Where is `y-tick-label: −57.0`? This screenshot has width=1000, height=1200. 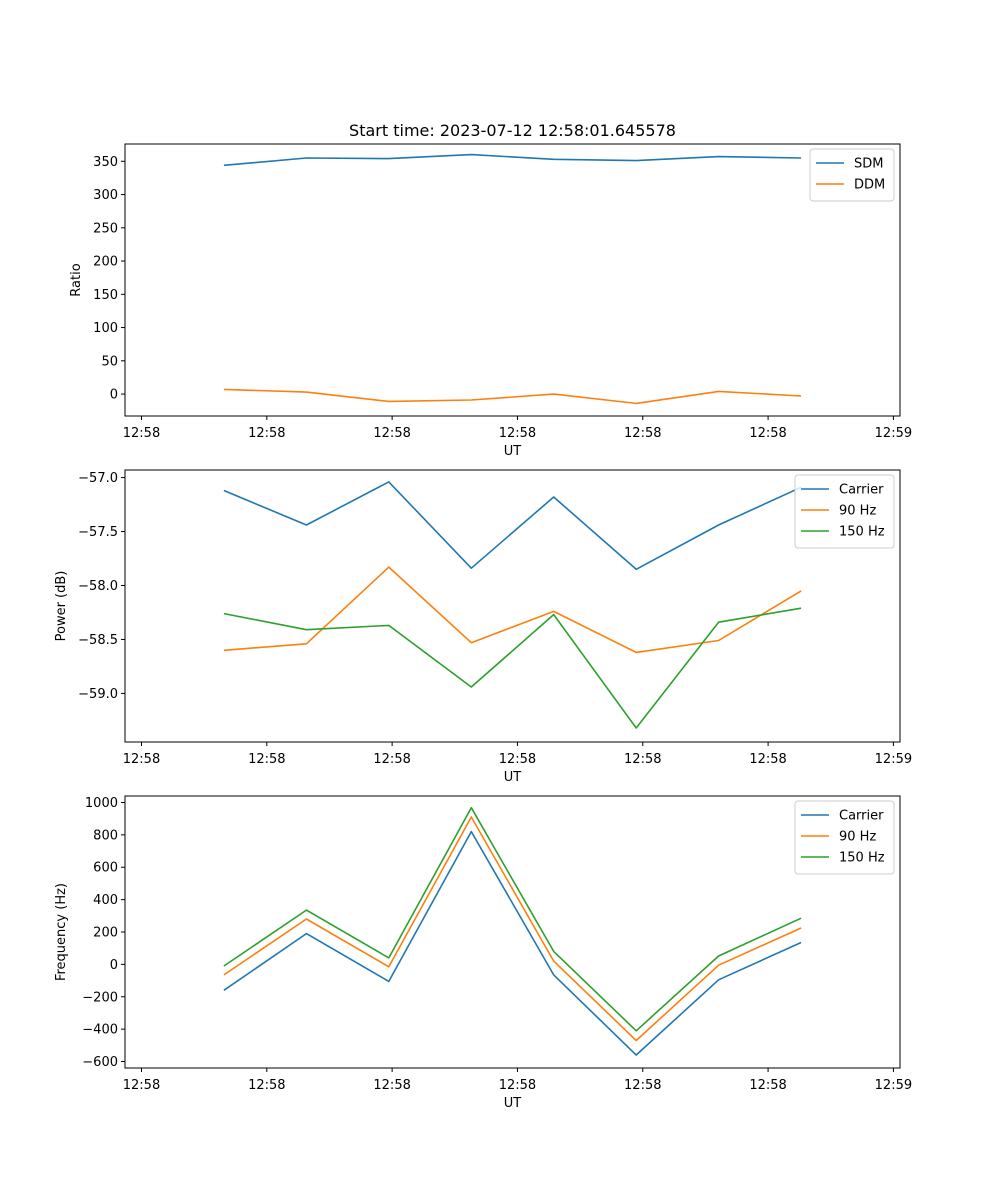 y-tick-label: −57.0 is located at coordinates (98, 478).